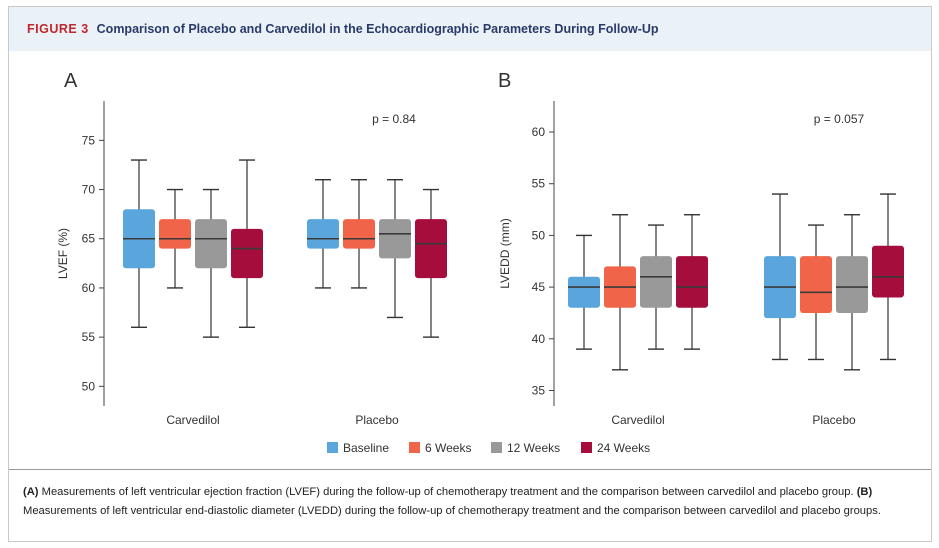 This screenshot has width=939, height=548. What do you see at coordinates (504, 81) in the screenshot?
I see `panel-label: B` at bounding box center [504, 81].